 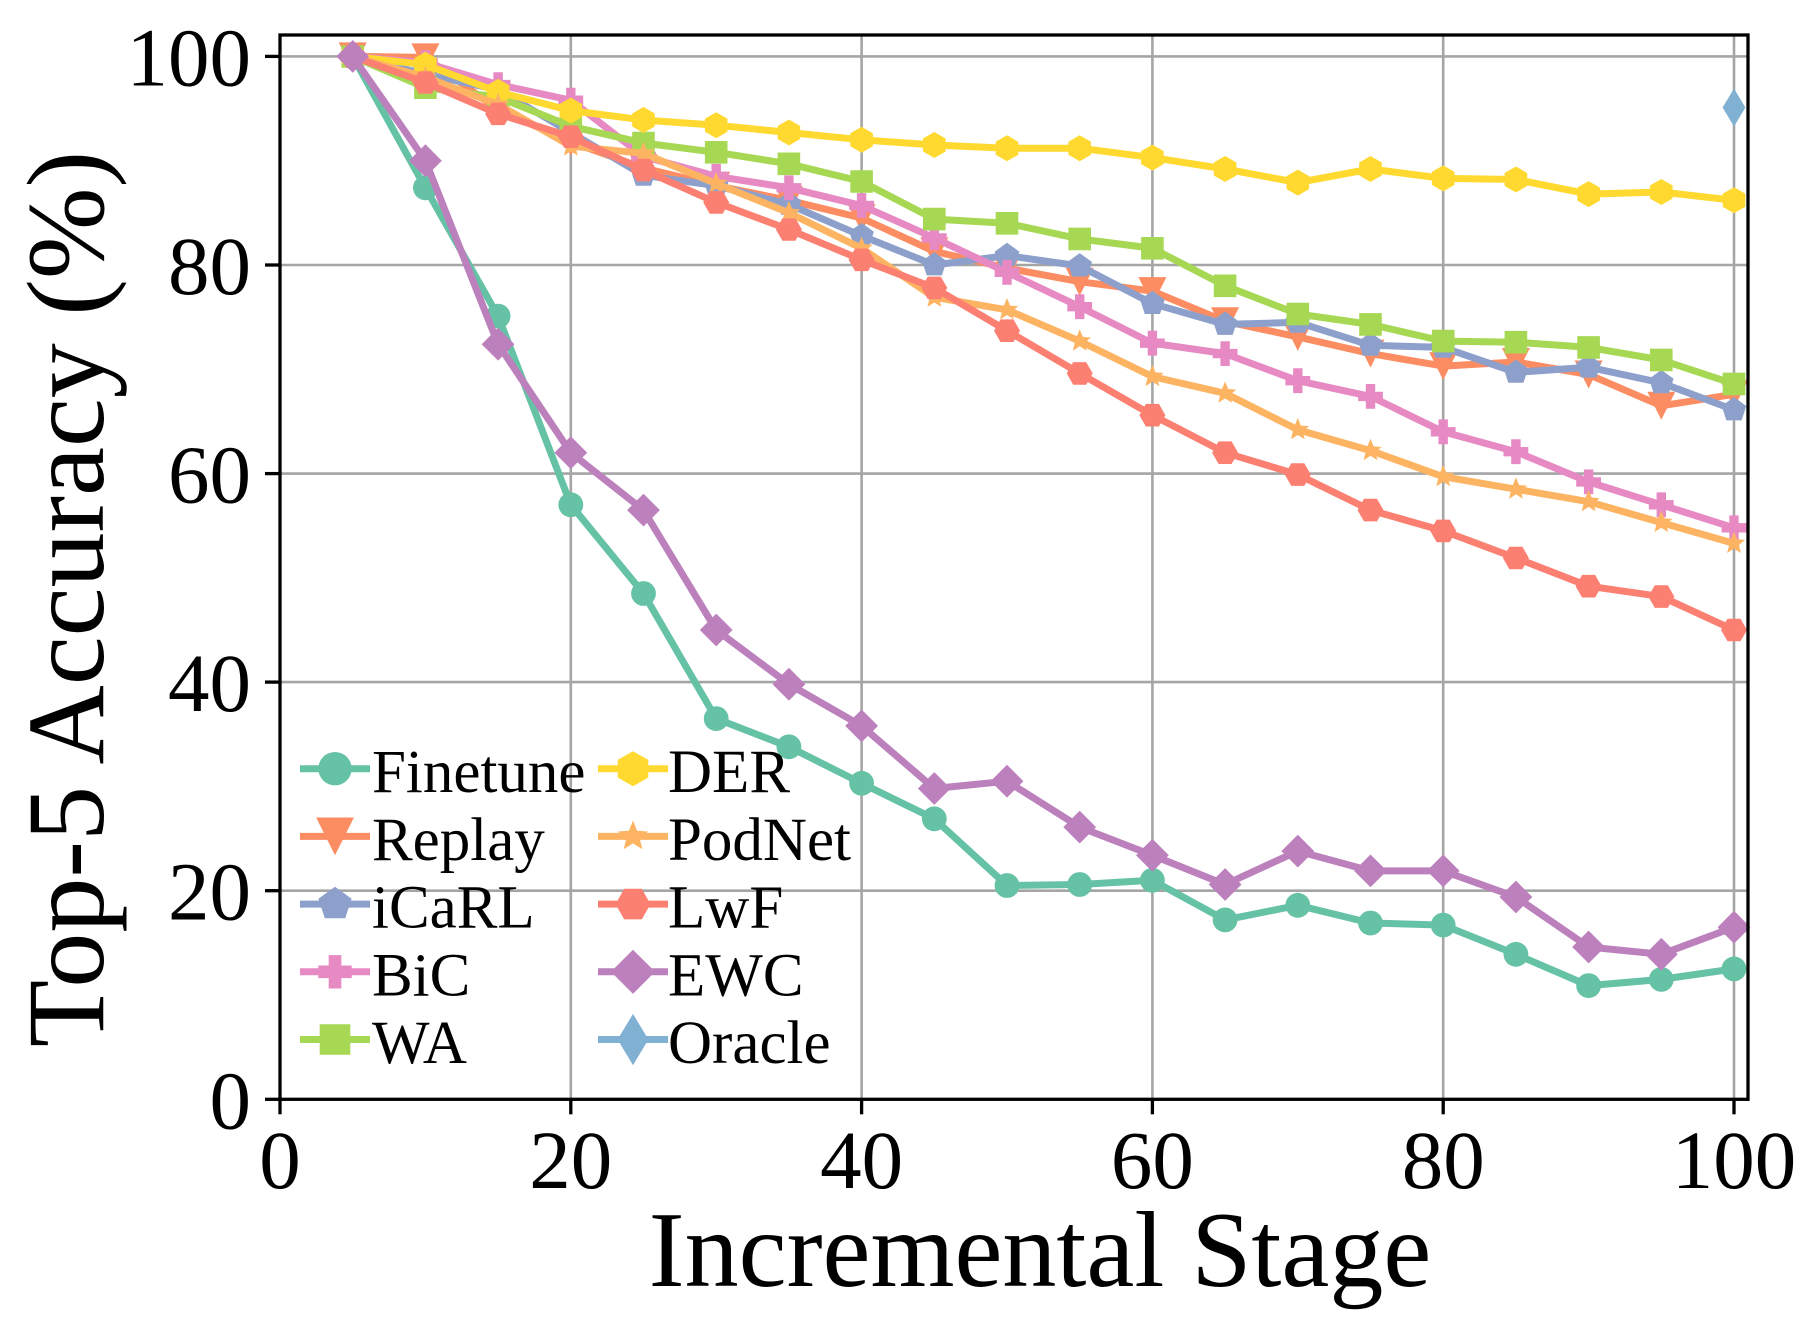 I want to click on svg-text: EWC, so click(x=736, y=975).